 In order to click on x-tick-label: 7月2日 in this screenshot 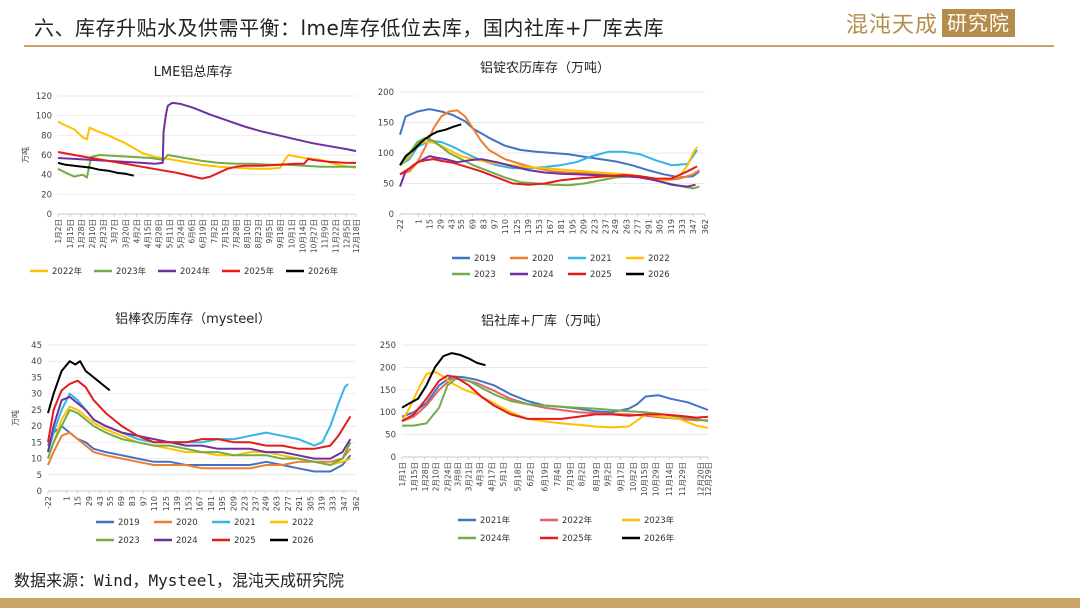, I will do `click(214, 231)`.